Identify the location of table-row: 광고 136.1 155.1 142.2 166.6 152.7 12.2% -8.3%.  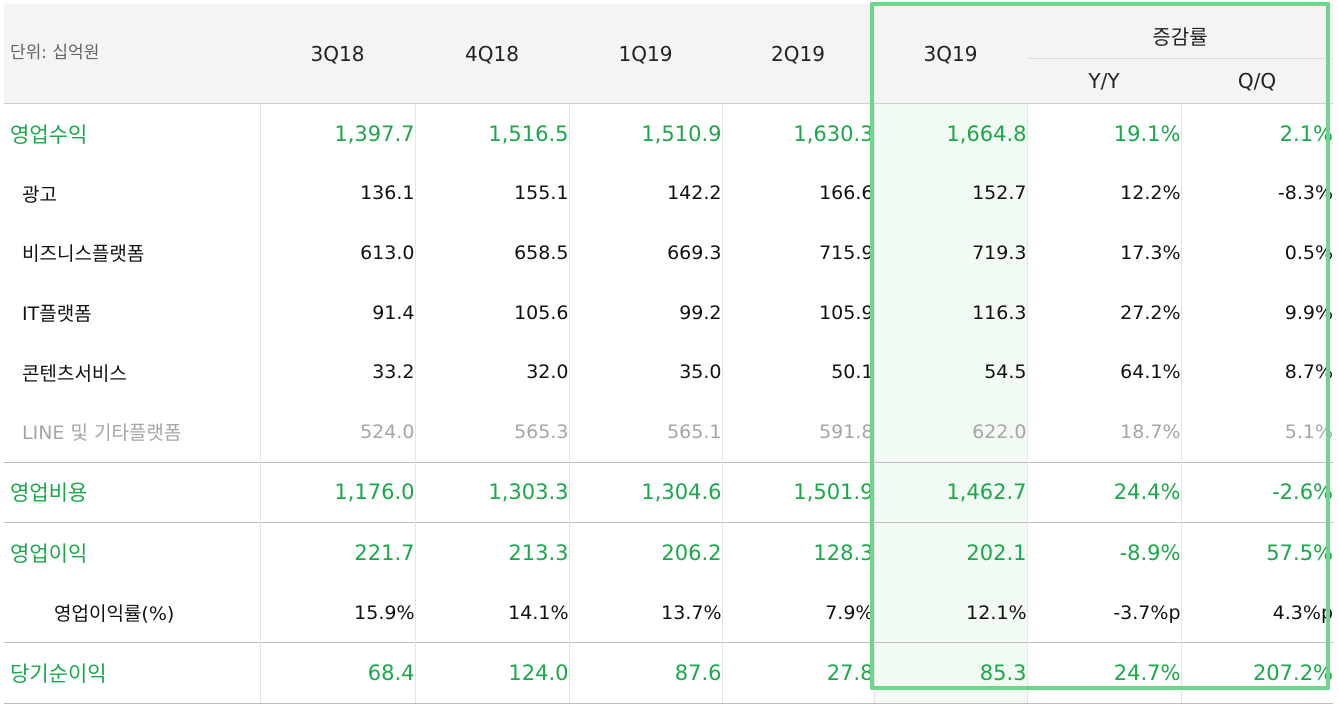
(669, 193).